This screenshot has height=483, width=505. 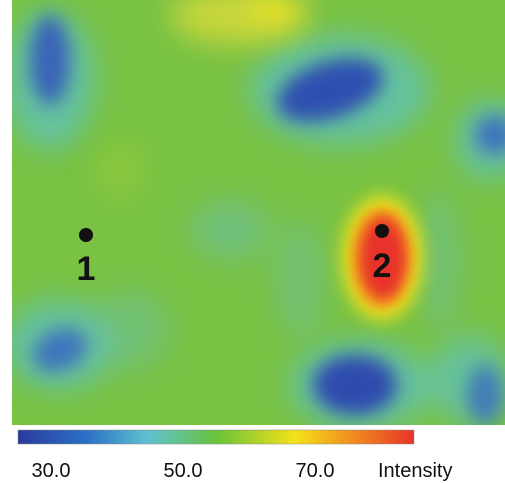 I want to click on colorbar-tick-label-1: 50.0, so click(x=183, y=471).